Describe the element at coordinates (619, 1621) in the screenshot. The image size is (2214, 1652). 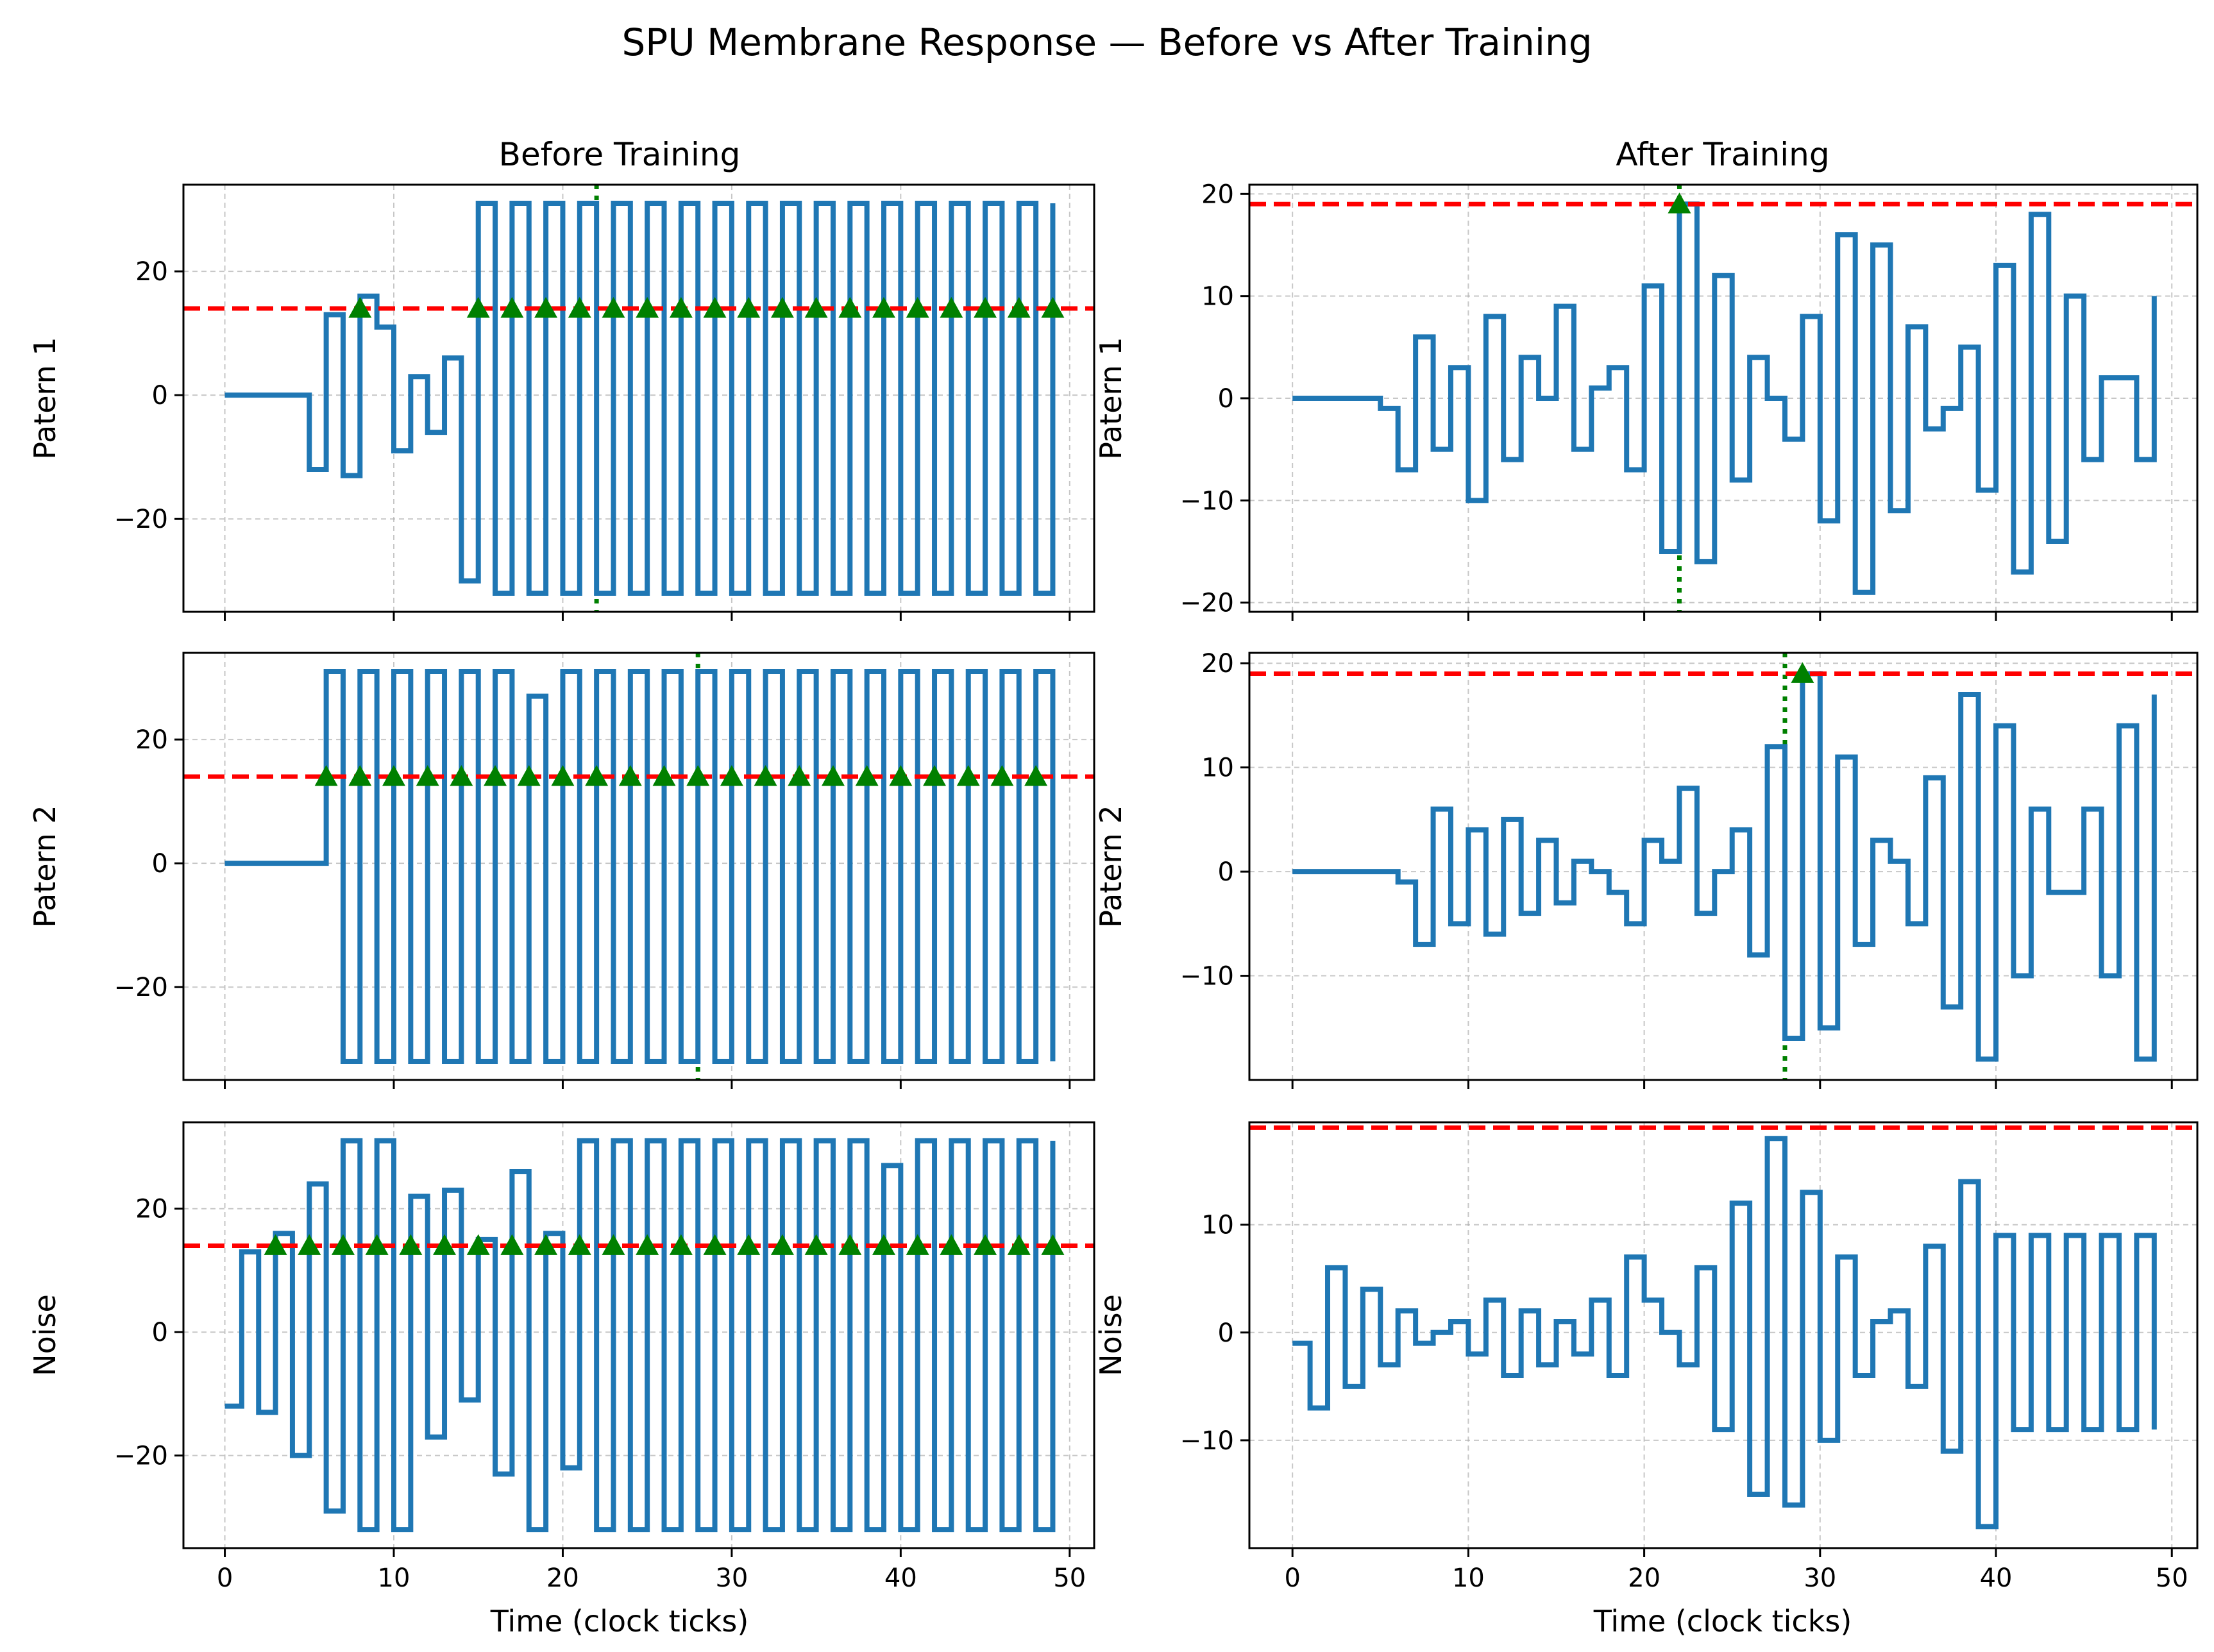
I see `x-axis-label-before: Time (clock ticks)` at that location.